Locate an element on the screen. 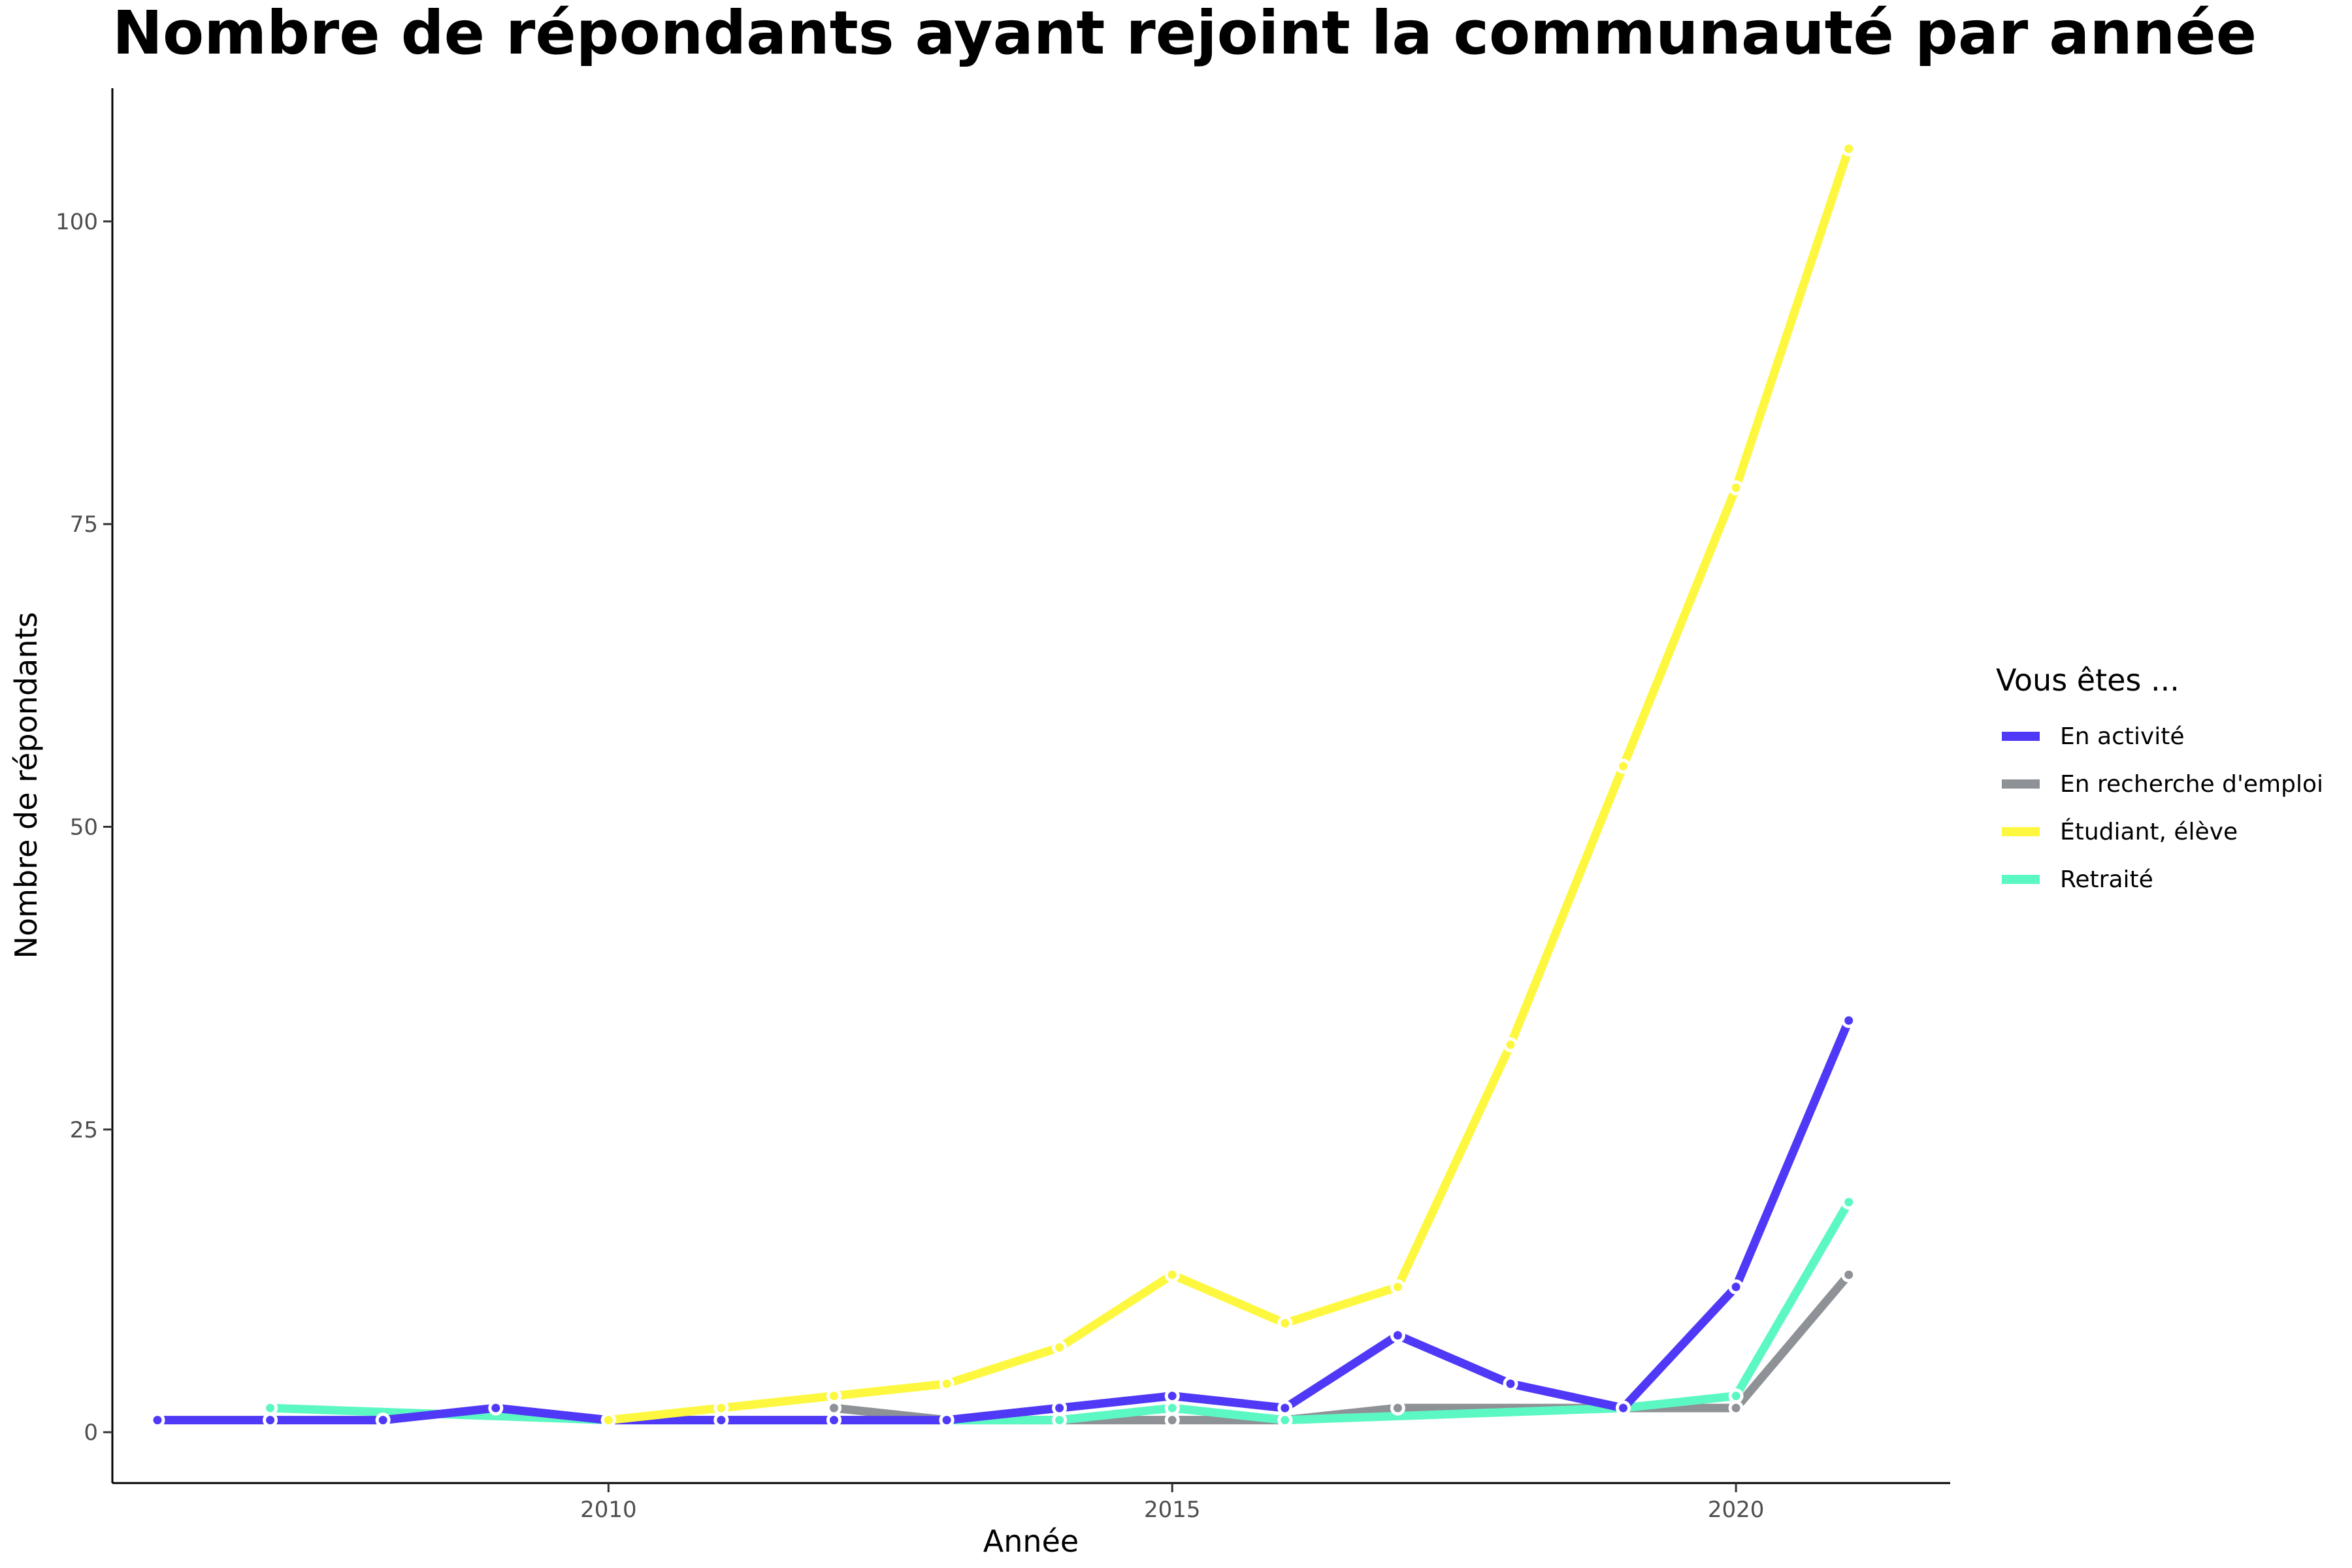 The image size is (2352, 1568). x-tick-label: 2020 is located at coordinates (1736, 1510).